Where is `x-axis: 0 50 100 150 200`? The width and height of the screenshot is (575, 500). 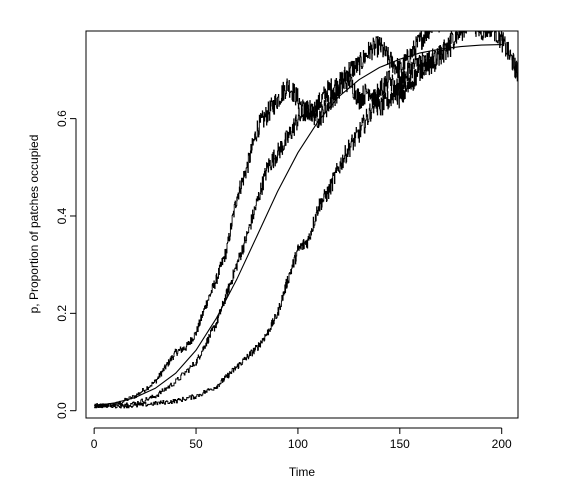
x-axis: 0 50 100 150 200 is located at coordinates (301, 439).